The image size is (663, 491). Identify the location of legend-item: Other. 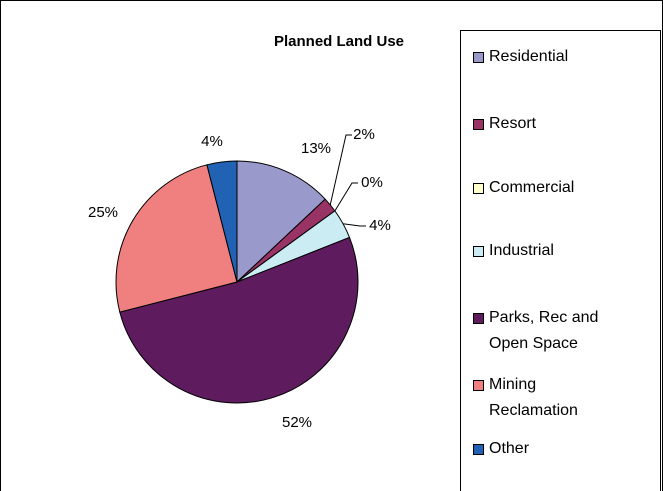
(551, 449).